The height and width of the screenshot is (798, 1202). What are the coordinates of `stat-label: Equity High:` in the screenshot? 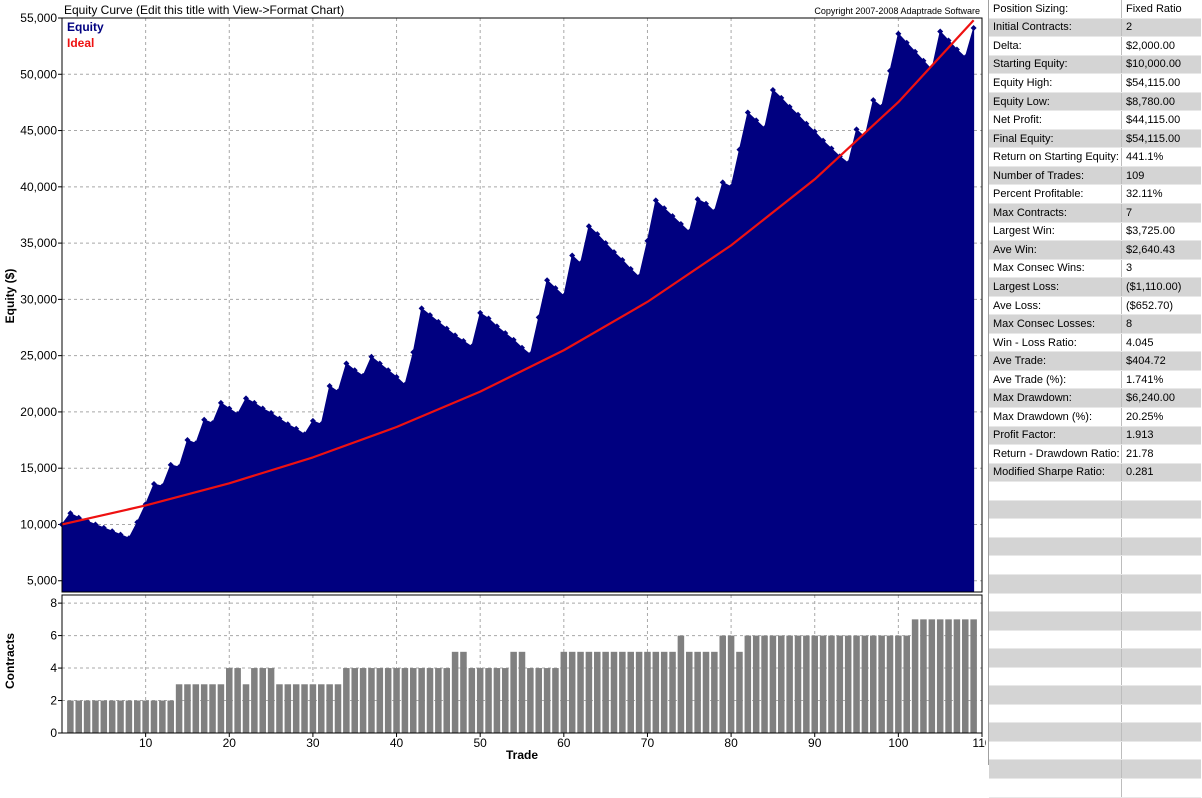 It's located at (1055, 83).